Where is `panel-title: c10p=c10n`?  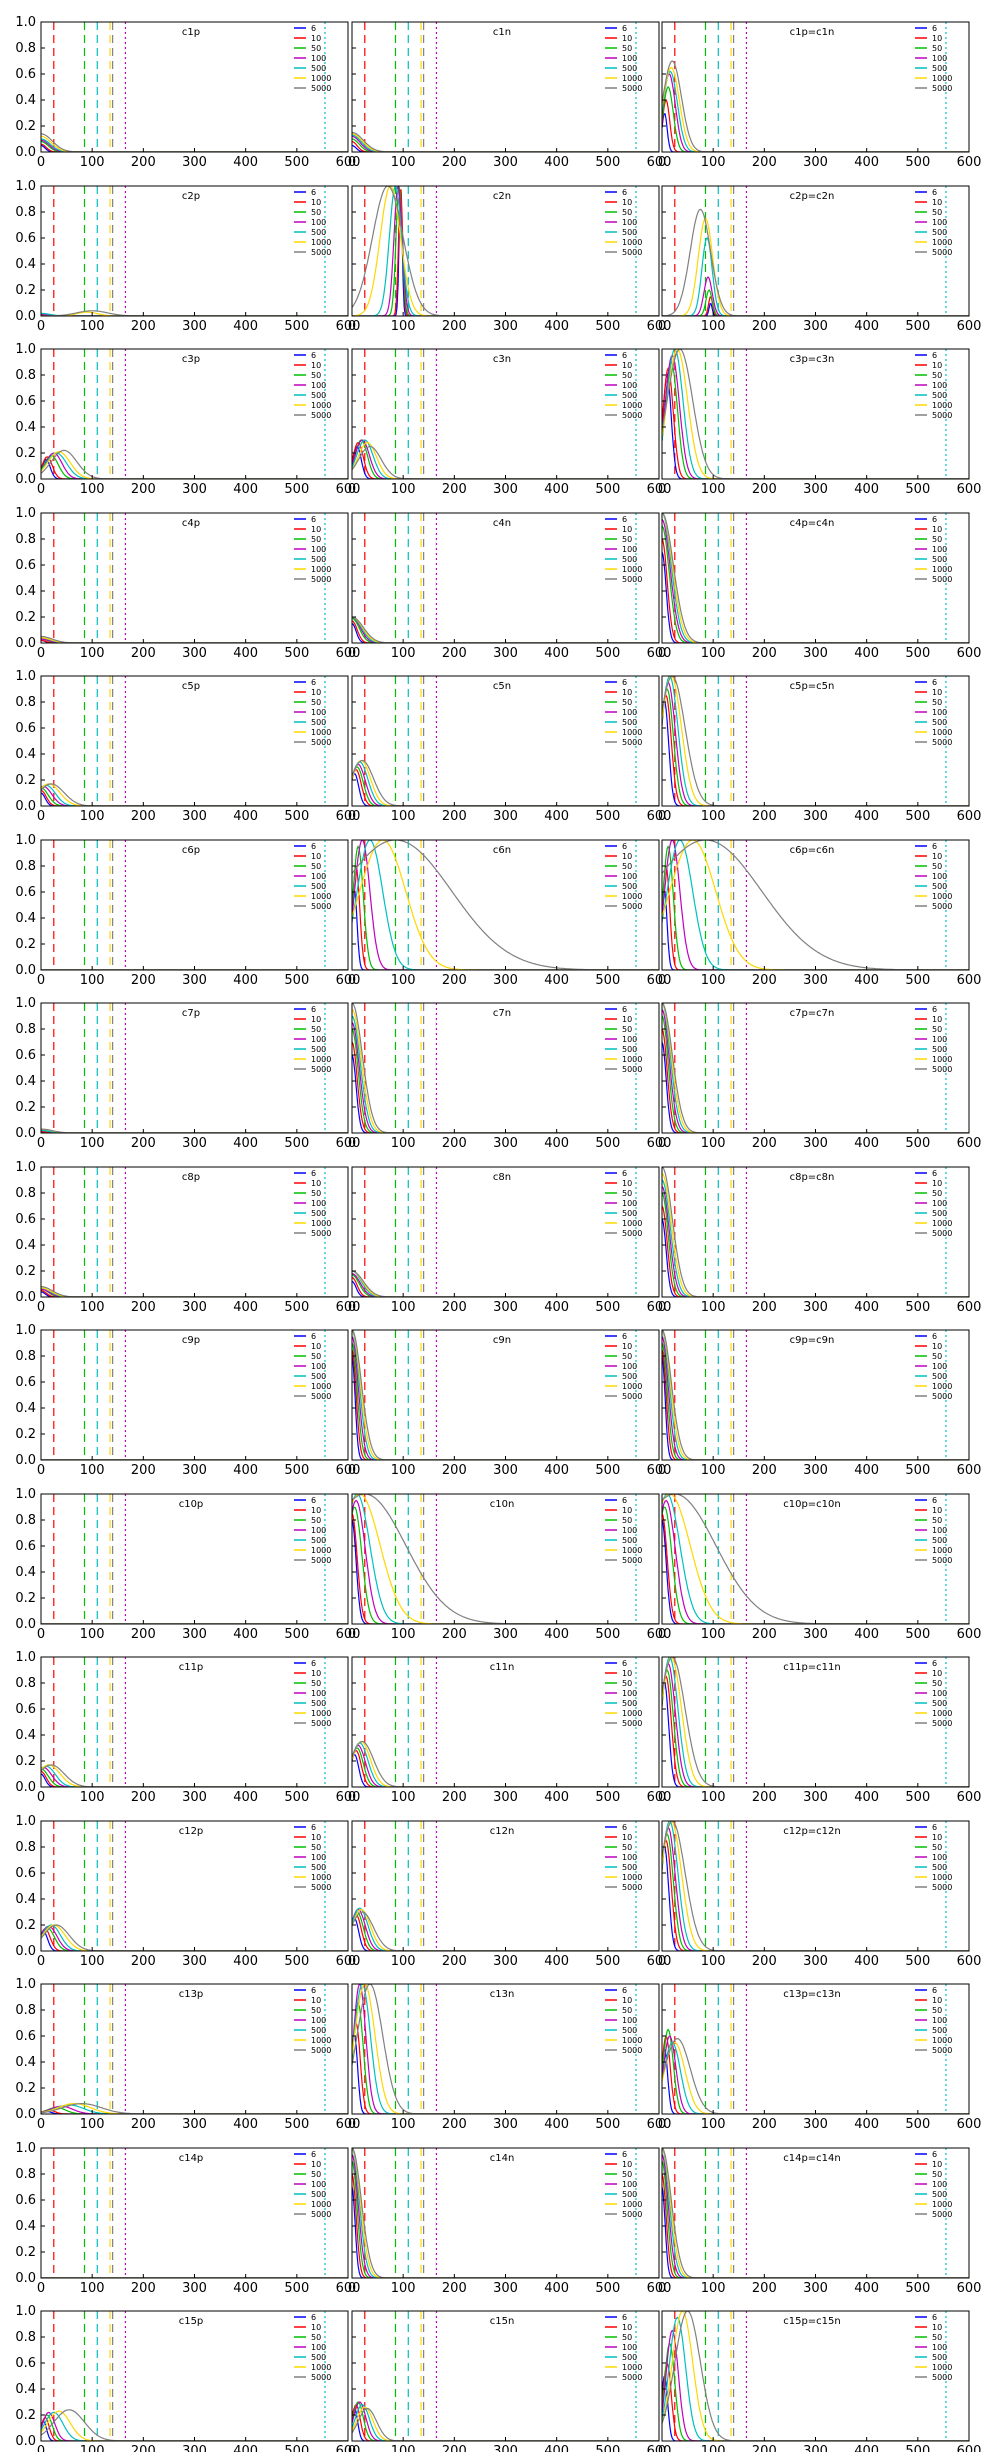
panel-title: c10p=c10n is located at coordinates (812, 1504).